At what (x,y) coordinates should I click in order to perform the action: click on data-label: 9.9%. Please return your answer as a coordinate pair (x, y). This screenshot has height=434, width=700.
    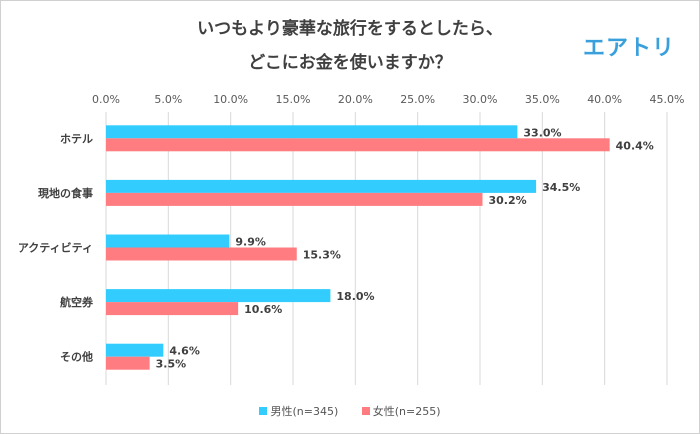
    Looking at the image, I should click on (250, 242).